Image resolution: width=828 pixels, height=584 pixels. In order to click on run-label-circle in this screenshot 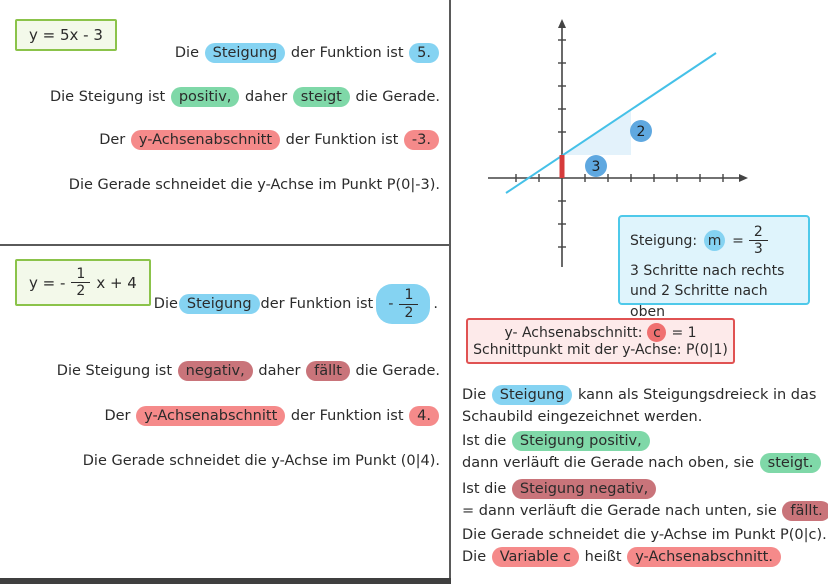, I will do `click(596, 166)`.